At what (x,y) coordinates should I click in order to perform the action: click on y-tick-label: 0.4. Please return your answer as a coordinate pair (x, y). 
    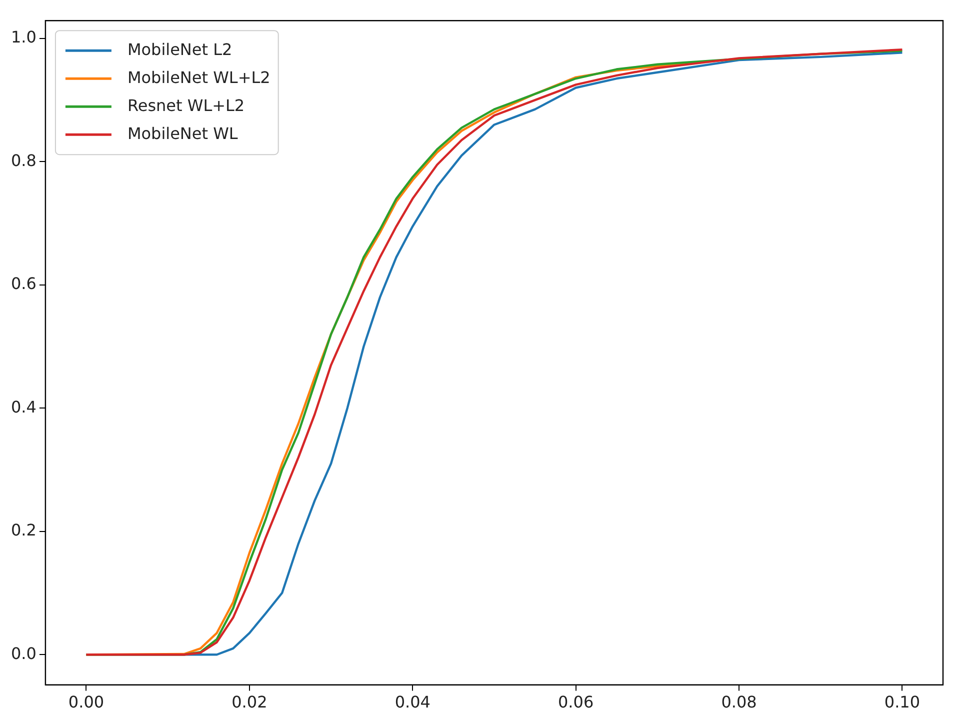
    Looking at the image, I should click on (23, 406).